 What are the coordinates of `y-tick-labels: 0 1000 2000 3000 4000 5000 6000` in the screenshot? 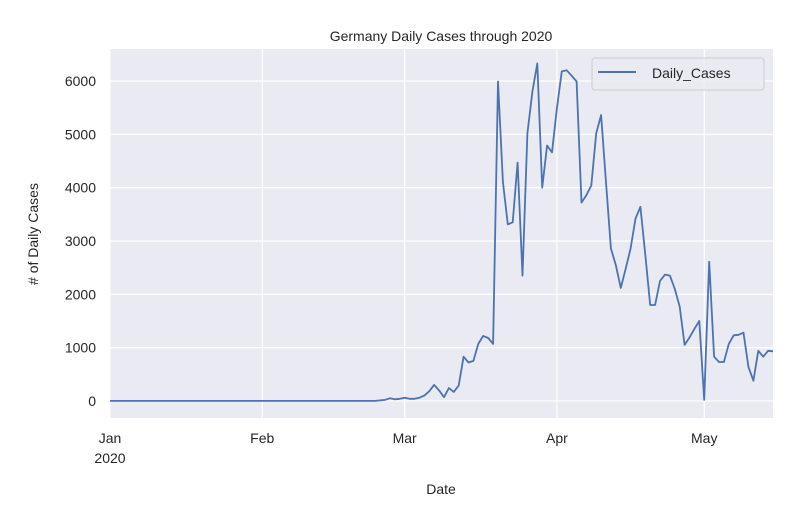 It's located at (80, 241).